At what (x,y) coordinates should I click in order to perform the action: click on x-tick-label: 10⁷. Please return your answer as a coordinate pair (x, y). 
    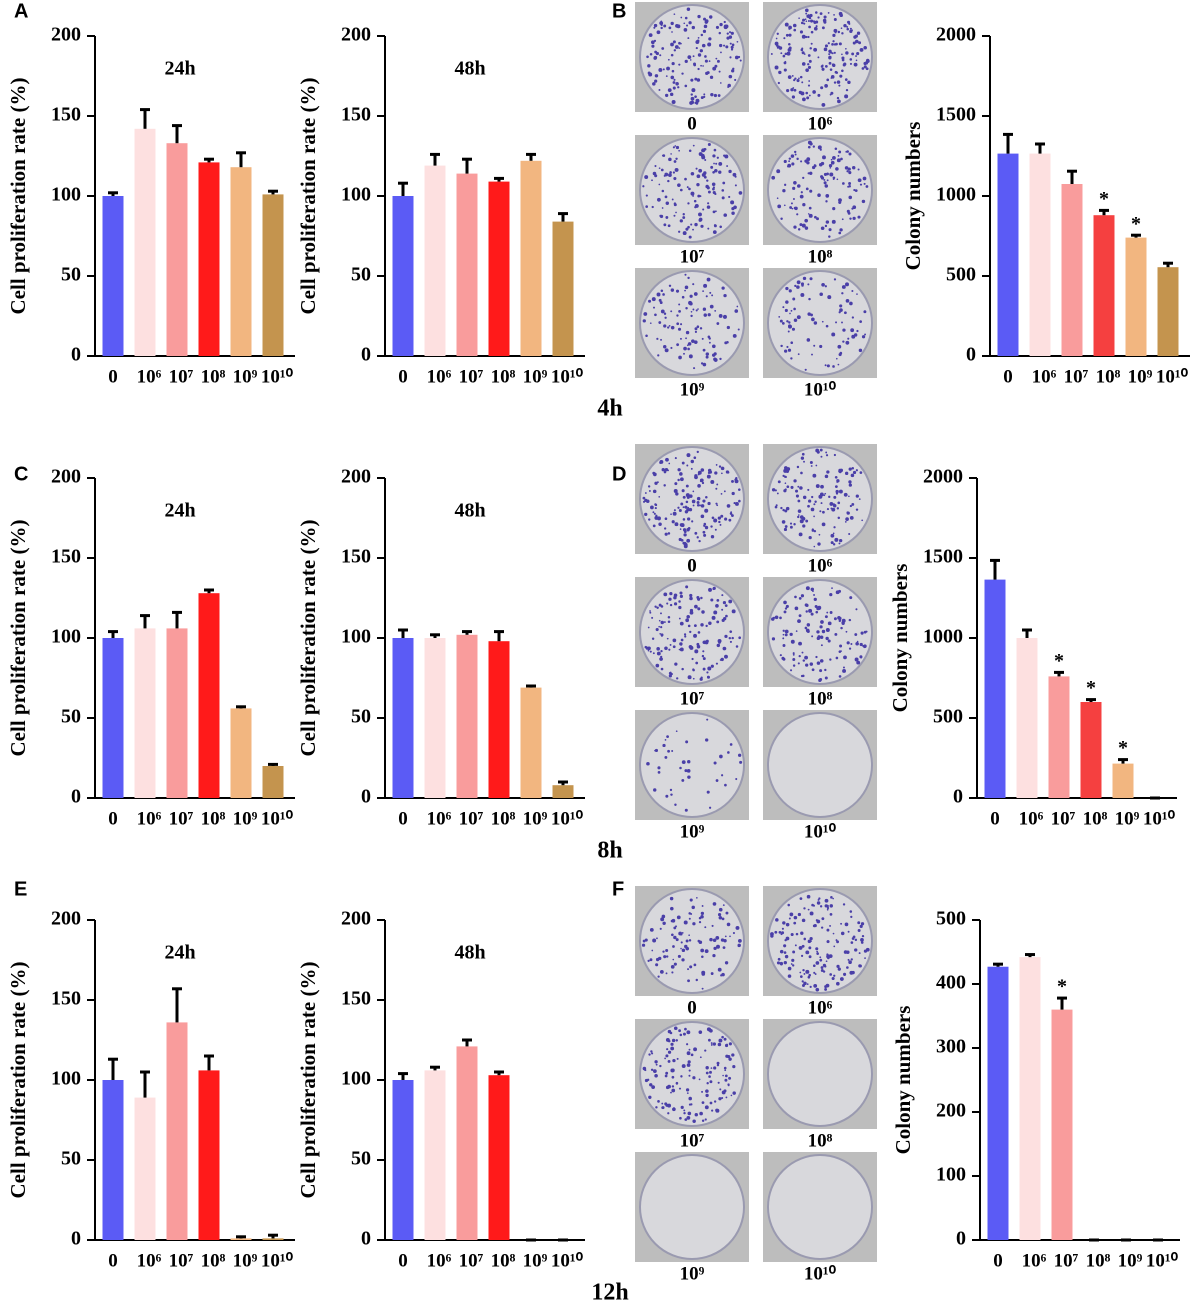
    Looking at the image, I should click on (471, 1260).